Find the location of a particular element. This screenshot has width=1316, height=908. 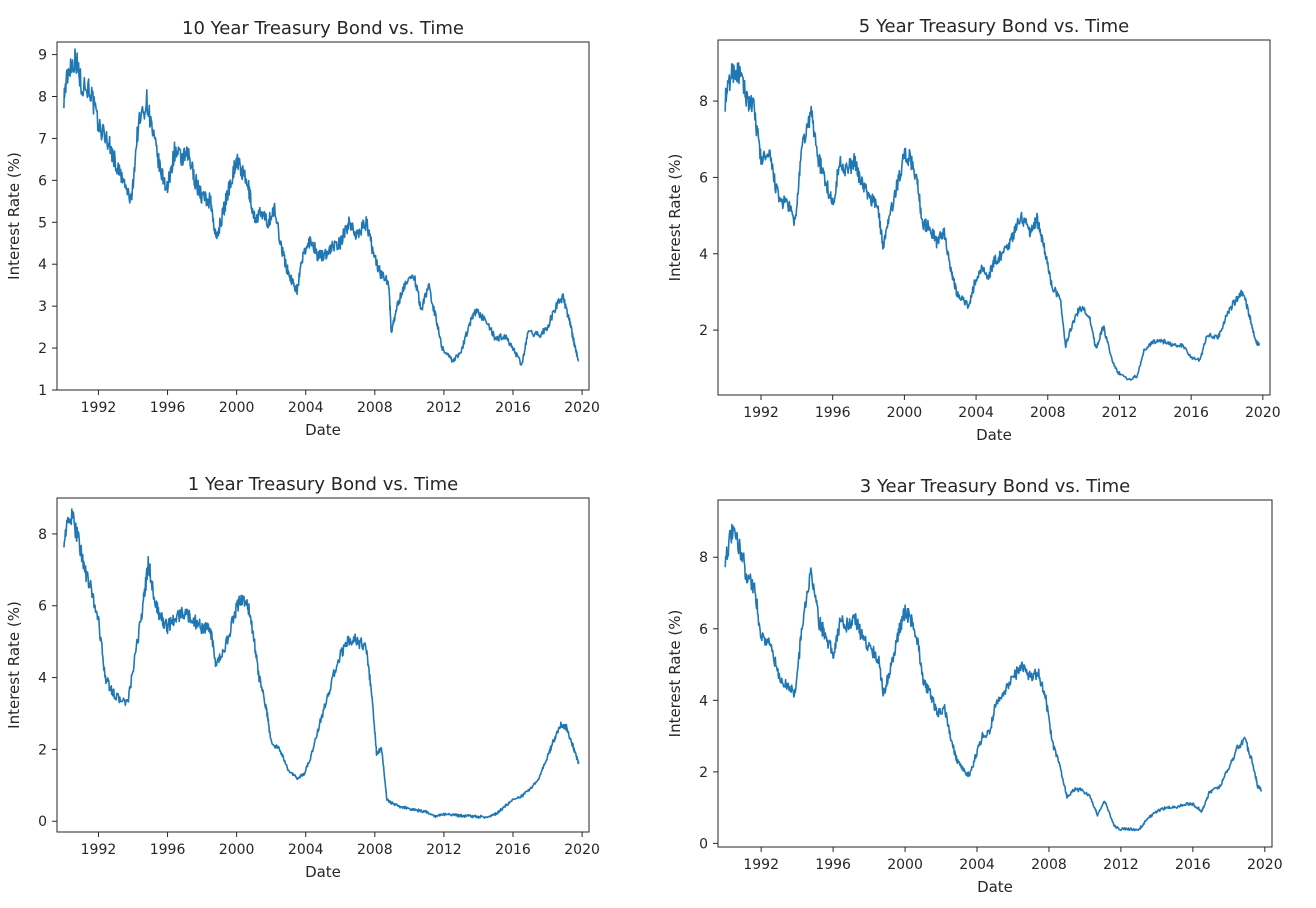

y-tick-label: 1 is located at coordinates (42, 391).